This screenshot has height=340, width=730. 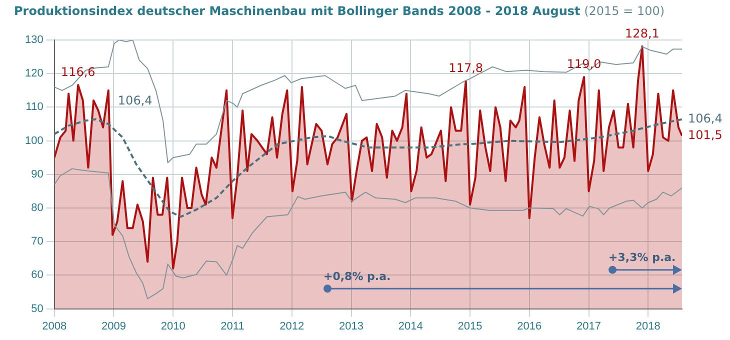 I want to click on y-tick-label: 70, so click(x=37, y=242).